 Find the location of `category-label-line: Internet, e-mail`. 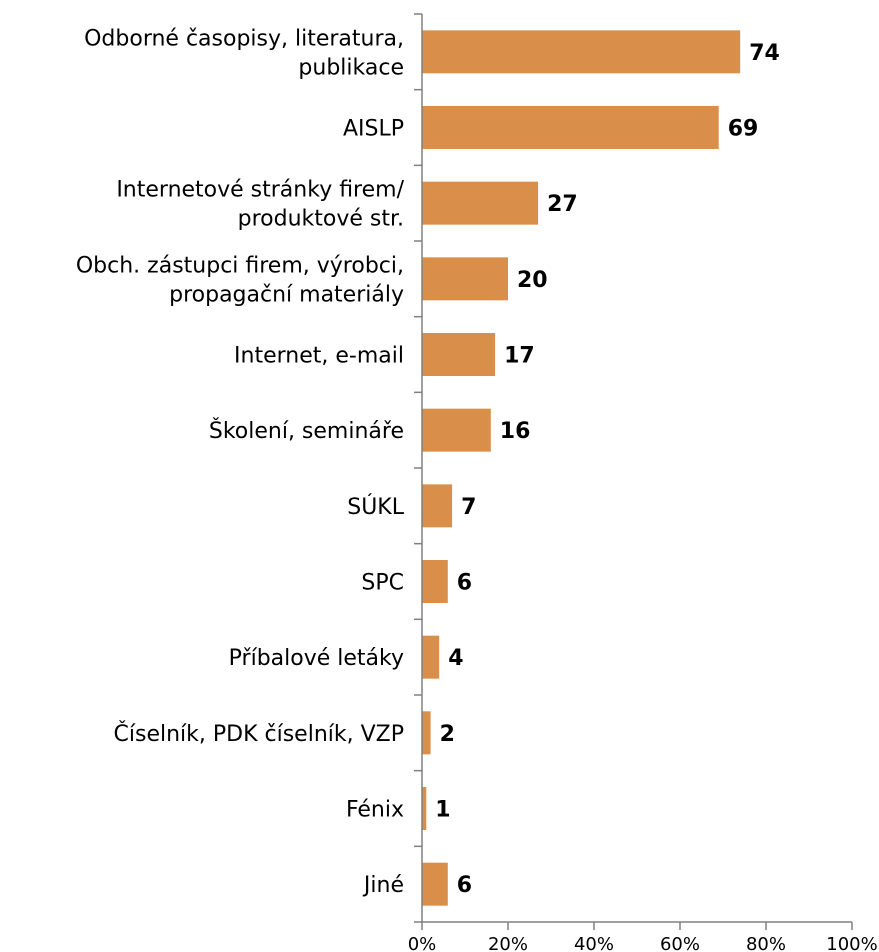

category-label-line: Internet, e-mail is located at coordinates (319, 356).